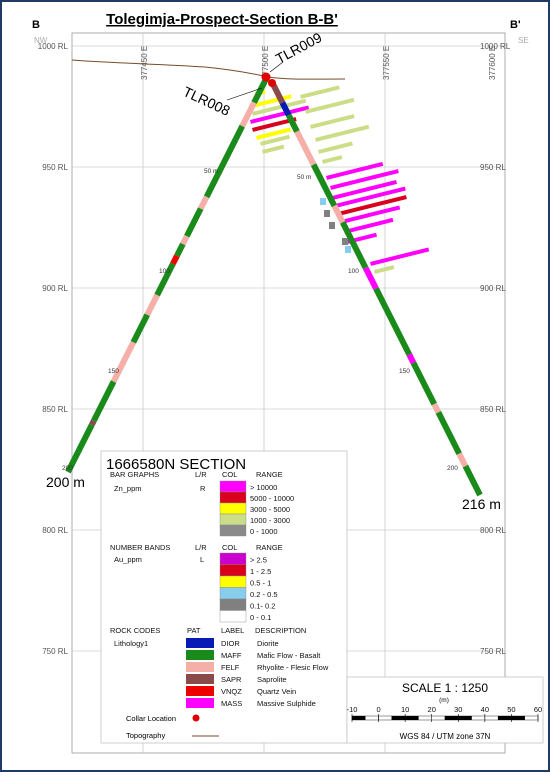 The image size is (550, 777). Describe the element at coordinates (335, 225) in the screenshot. I see `au-number-bands` at that location.